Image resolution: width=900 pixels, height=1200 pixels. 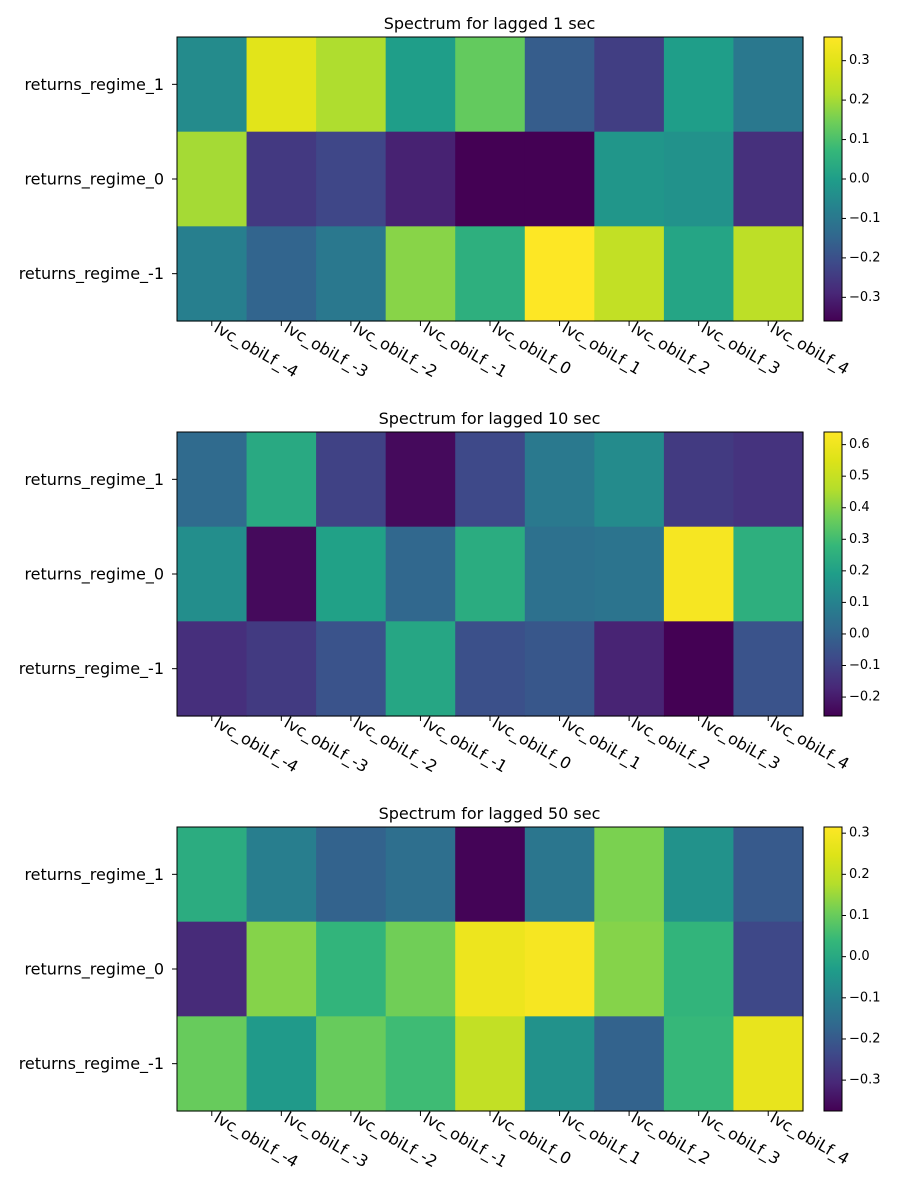 What do you see at coordinates (490, 23) in the screenshot?
I see `panel-1-title: Spectrum for lagged 1 sec` at bounding box center [490, 23].